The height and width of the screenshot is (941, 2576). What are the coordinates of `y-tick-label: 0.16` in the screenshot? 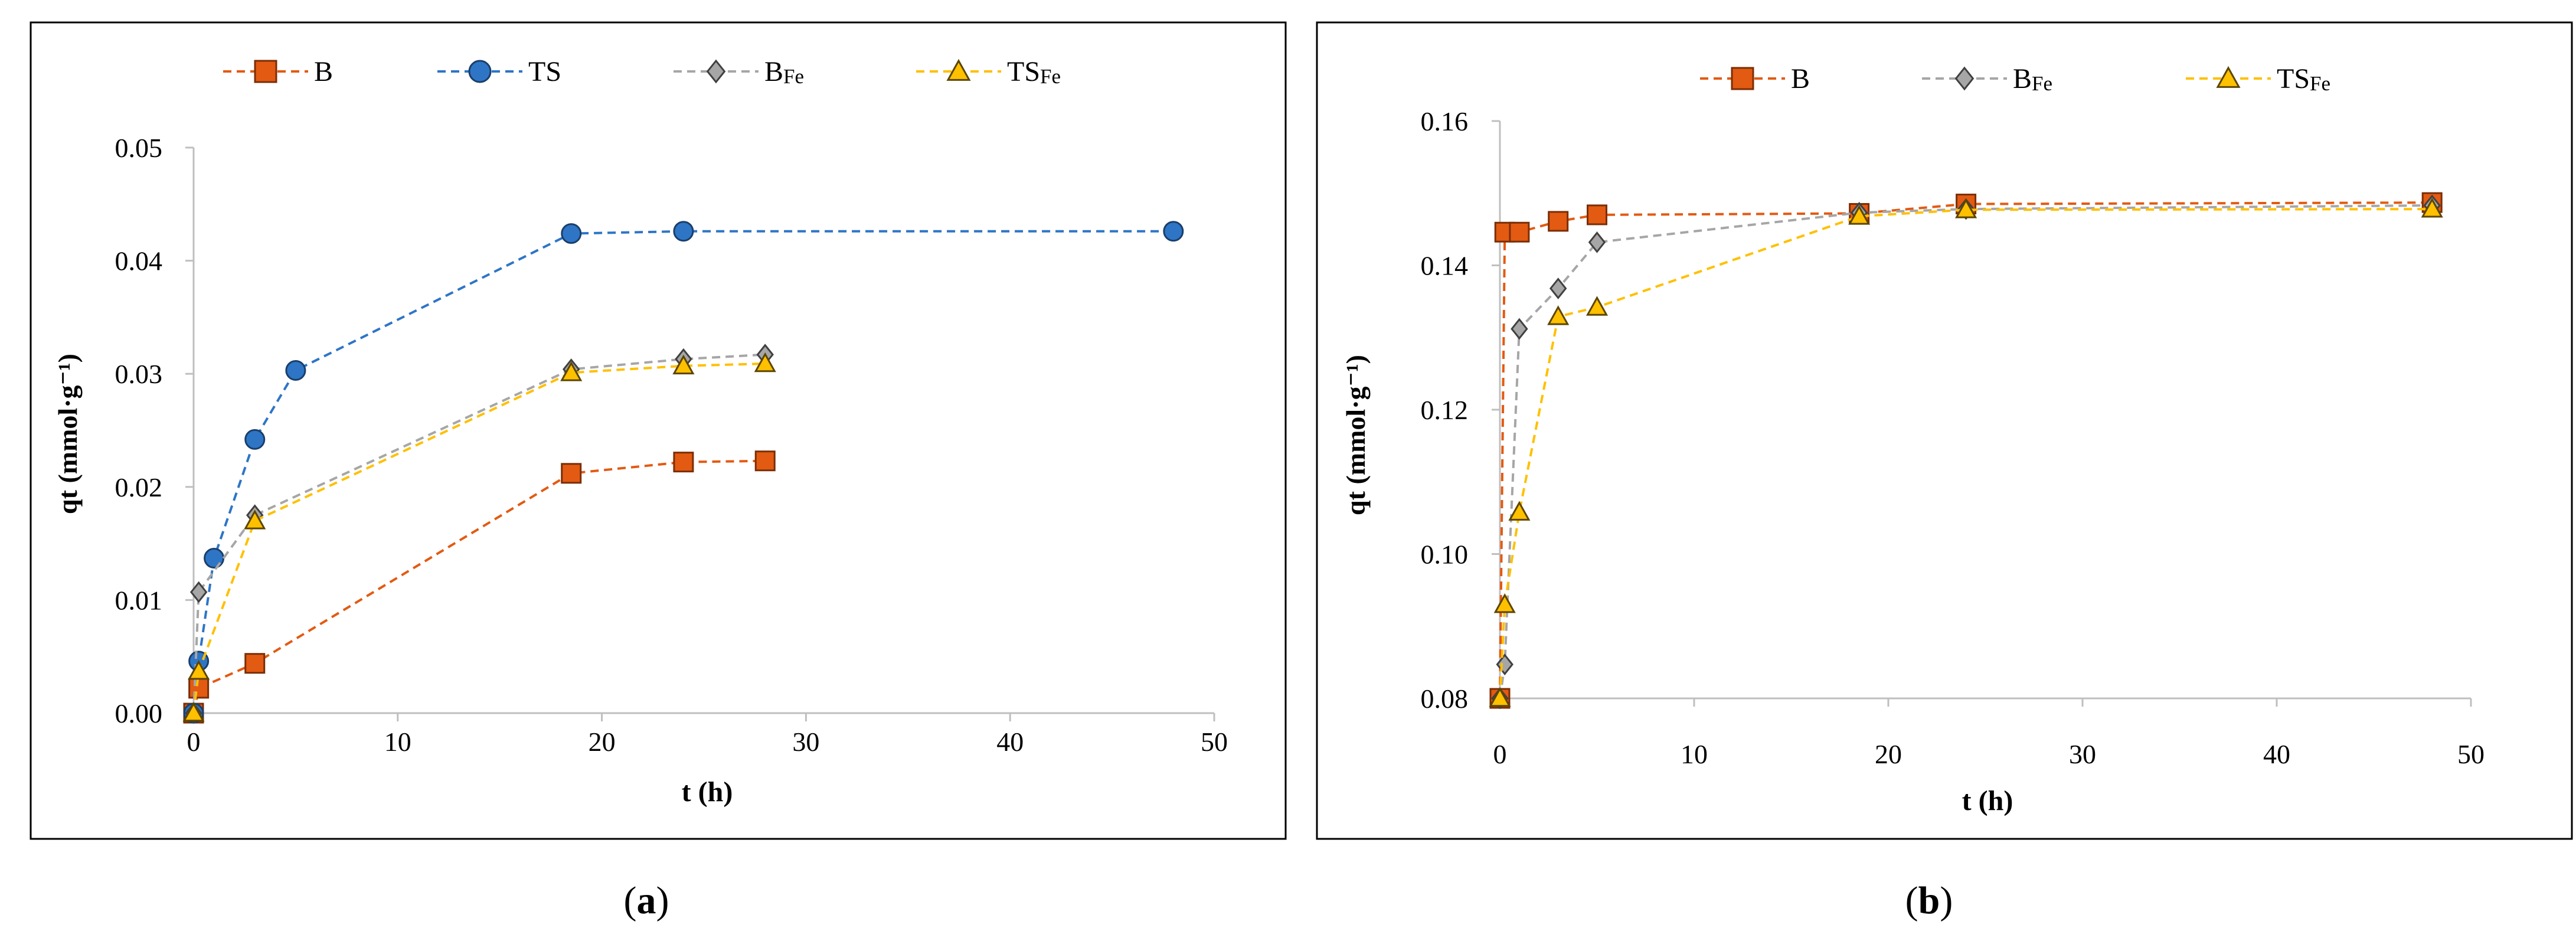 It's located at (1445, 121).